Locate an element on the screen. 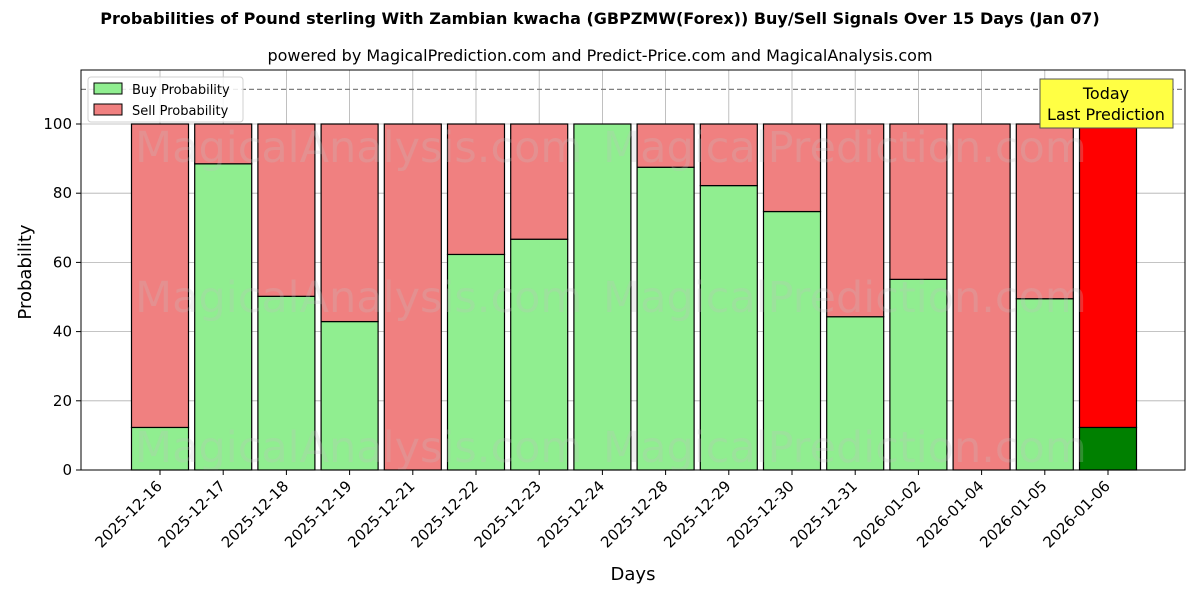 This screenshot has width=1200, height=600. x-tick-label: 2026-01-02 is located at coordinates (887, 514).